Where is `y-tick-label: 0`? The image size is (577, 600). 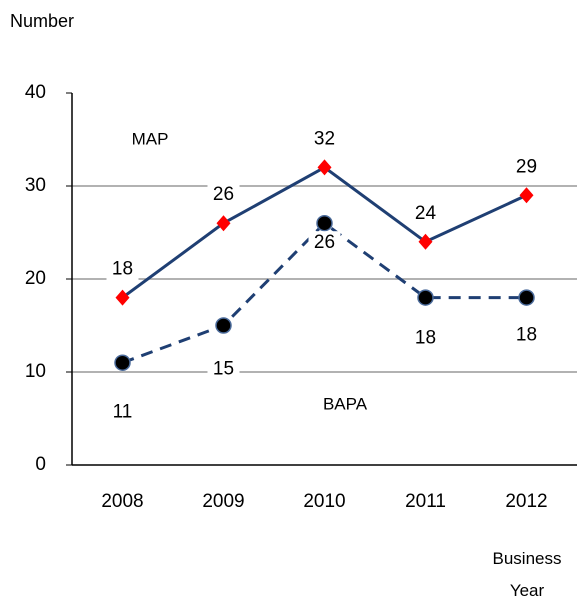
y-tick-label: 0 is located at coordinates (40, 464).